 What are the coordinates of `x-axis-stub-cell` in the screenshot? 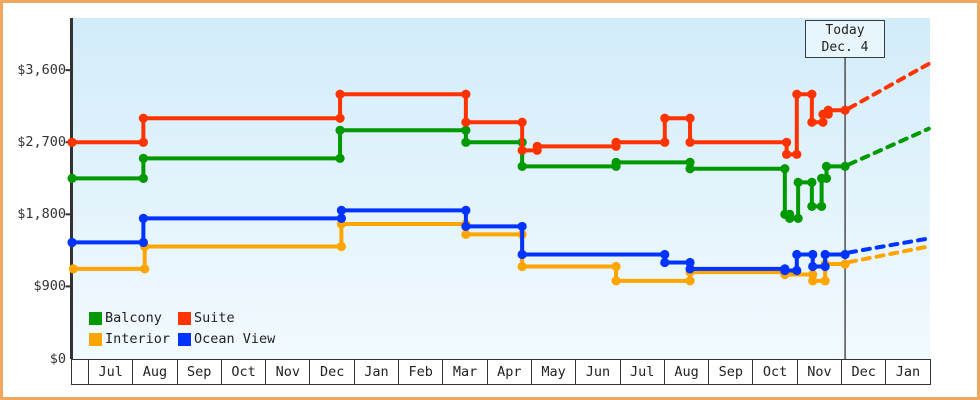 It's located at (80, 372).